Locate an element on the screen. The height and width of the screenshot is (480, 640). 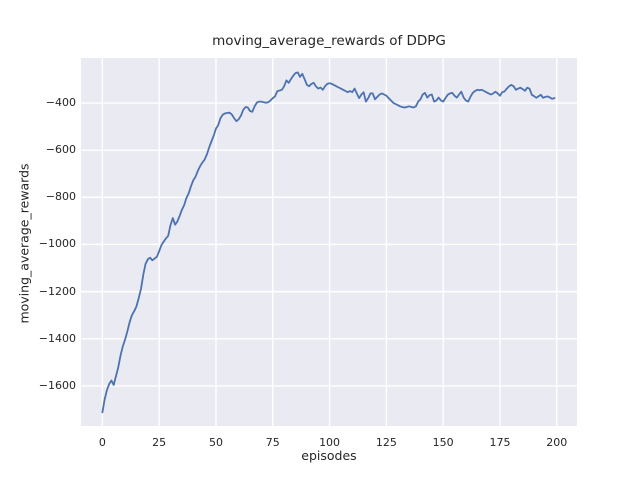
x-tick-label: 200 is located at coordinates (557, 442).